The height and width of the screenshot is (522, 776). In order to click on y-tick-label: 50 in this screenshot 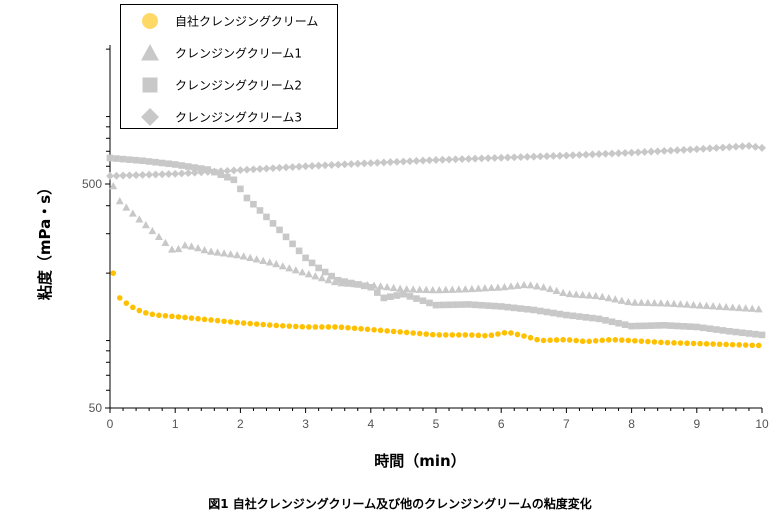, I will do `click(96, 408)`.